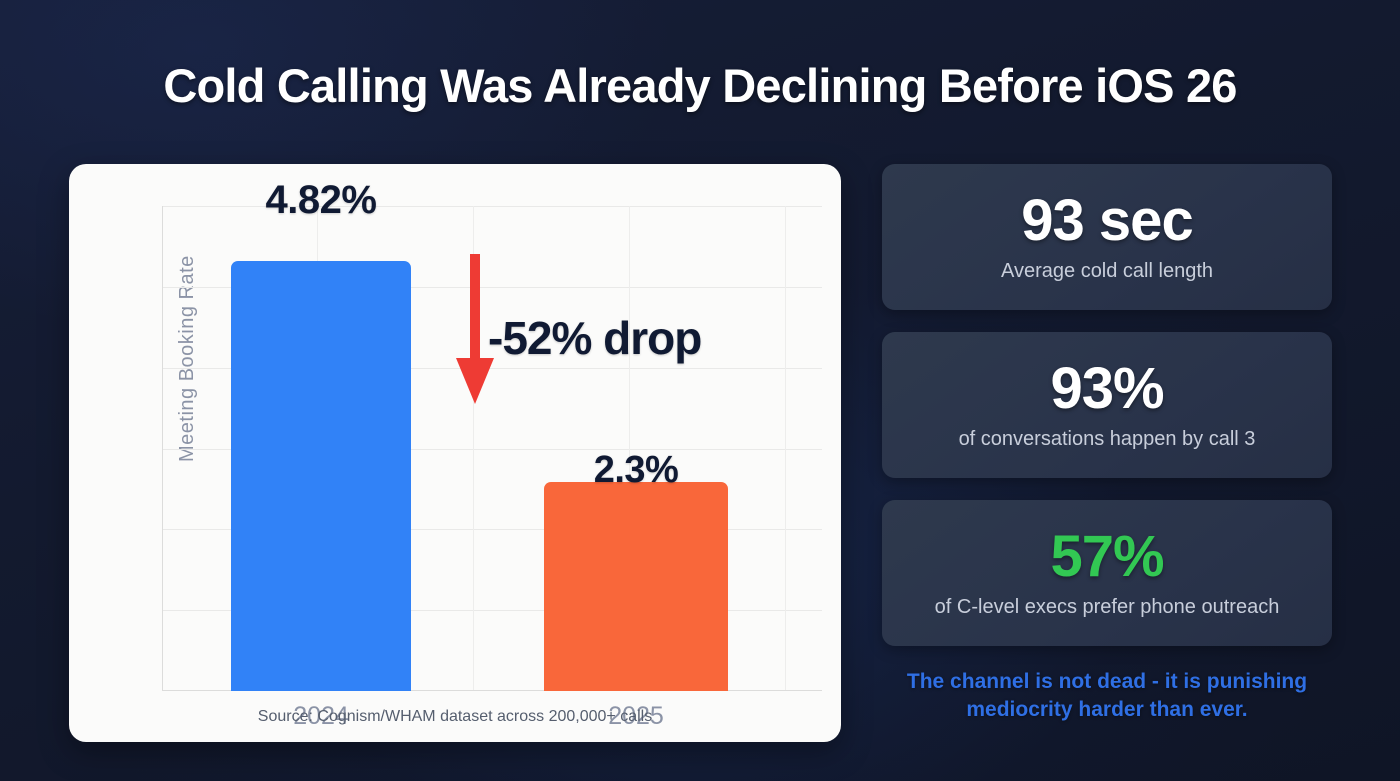 The height and width of the screenshot is (781, 1400). I want to click on bar-2024, so click(321, 476).